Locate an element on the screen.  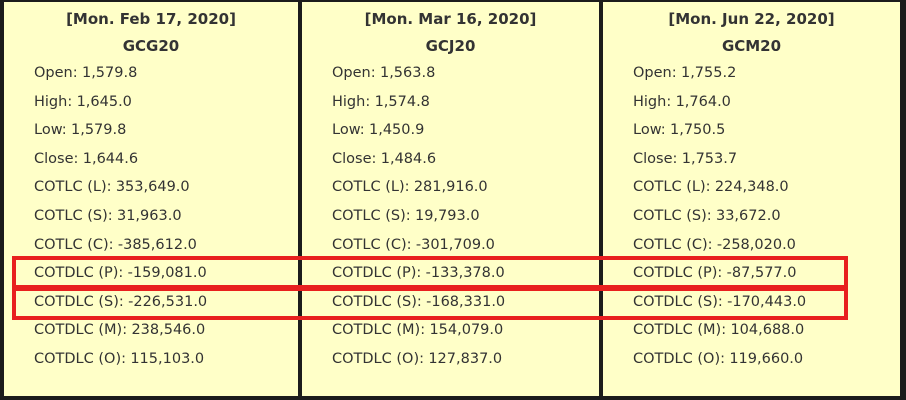
data-row: Low: 1,450.9 is located at coordinates (378, 130).